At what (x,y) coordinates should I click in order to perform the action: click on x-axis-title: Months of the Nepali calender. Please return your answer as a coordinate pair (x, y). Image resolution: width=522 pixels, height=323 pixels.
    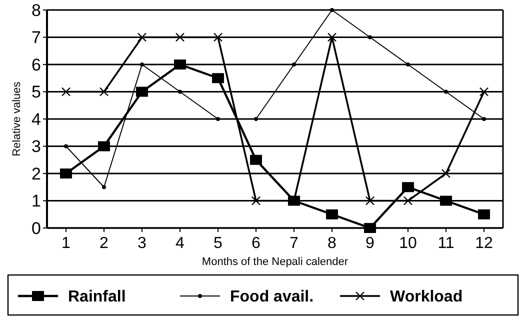
    Looking at the image, I should click on (275, 262).